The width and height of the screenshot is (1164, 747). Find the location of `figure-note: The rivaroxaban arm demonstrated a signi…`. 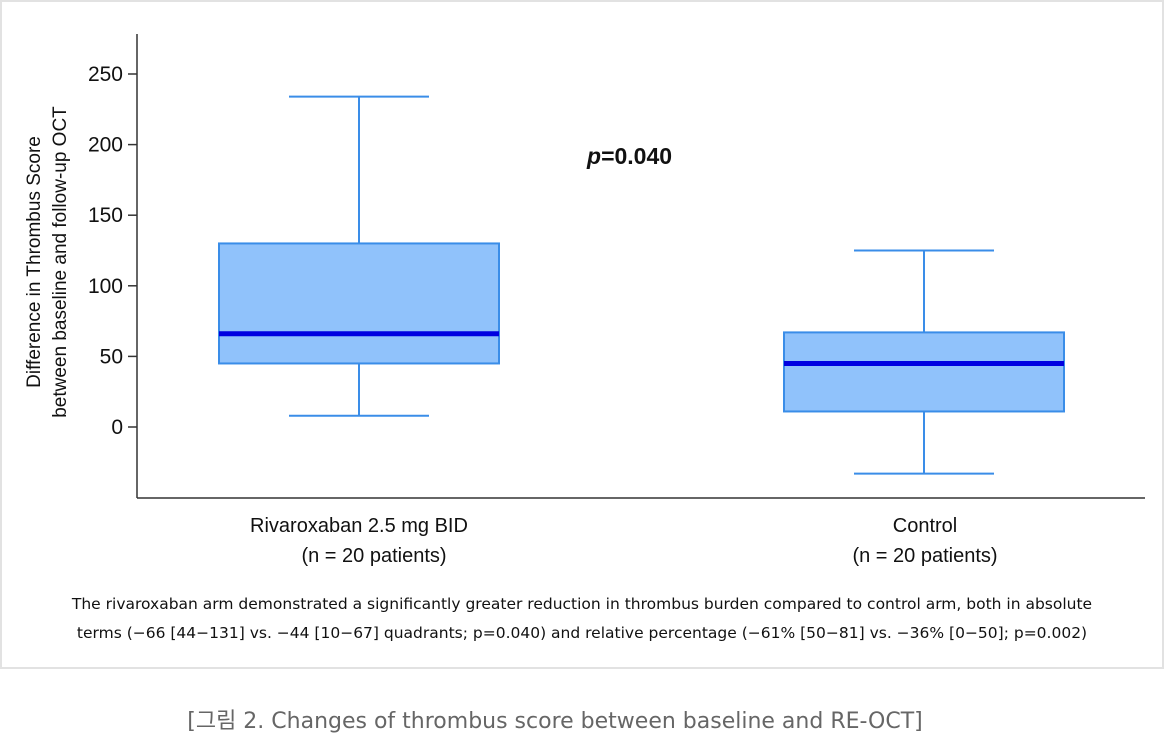

figure-note: The rivaroxaban arm demonstrated a signi… is located at coordinates (582, 619).